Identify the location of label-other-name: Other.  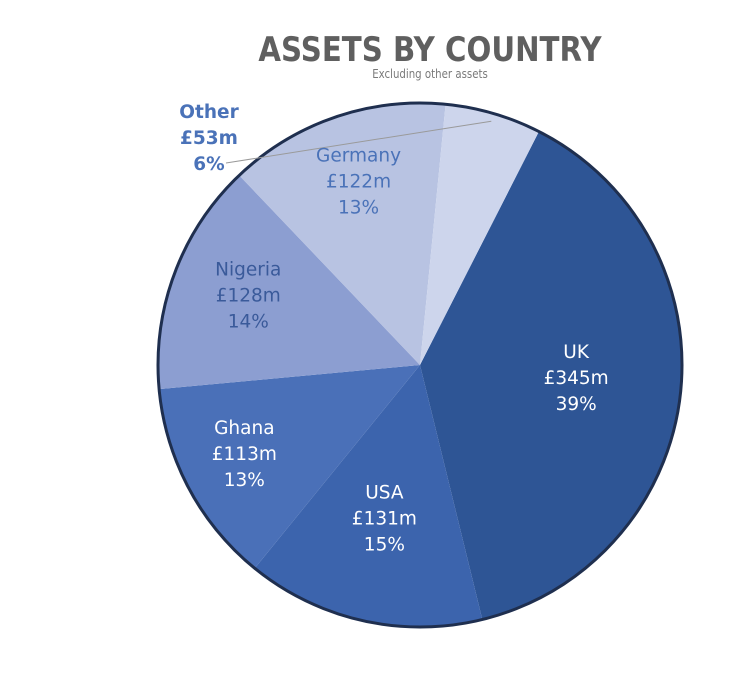
(209, 112).